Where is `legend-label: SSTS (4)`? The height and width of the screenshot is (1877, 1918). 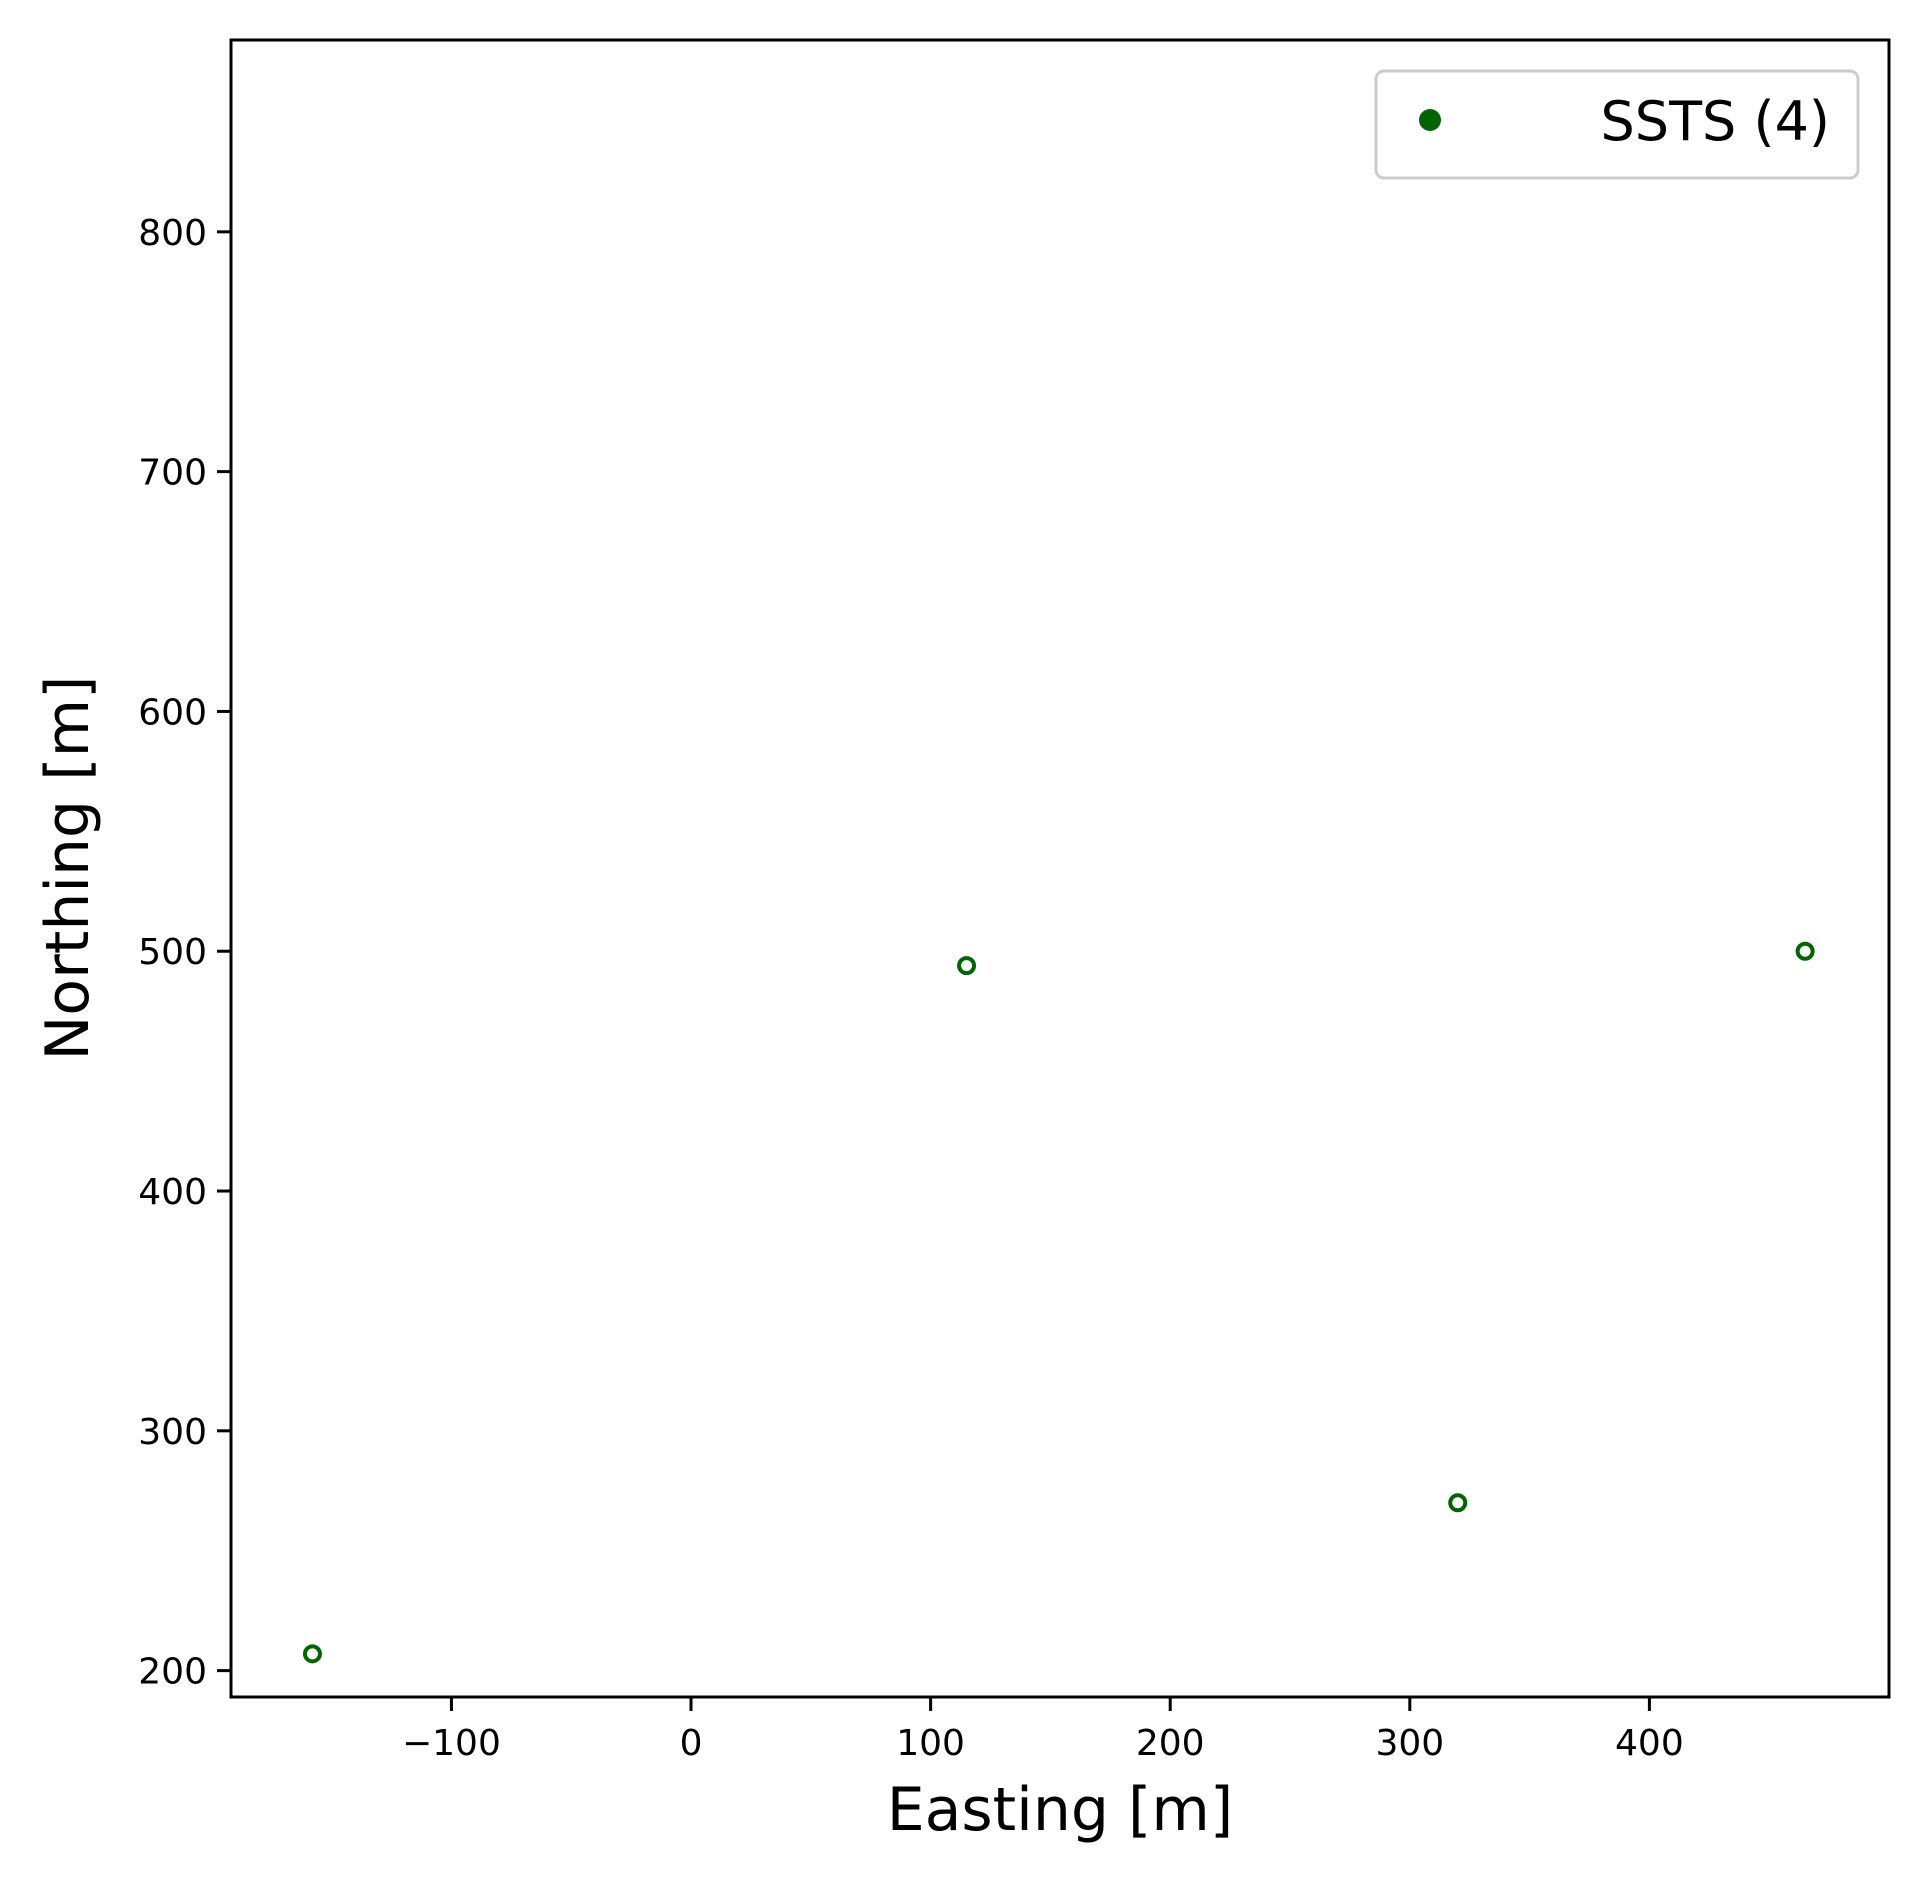 legend-label: SSTS (4) is located at coordinates (1715, 121).